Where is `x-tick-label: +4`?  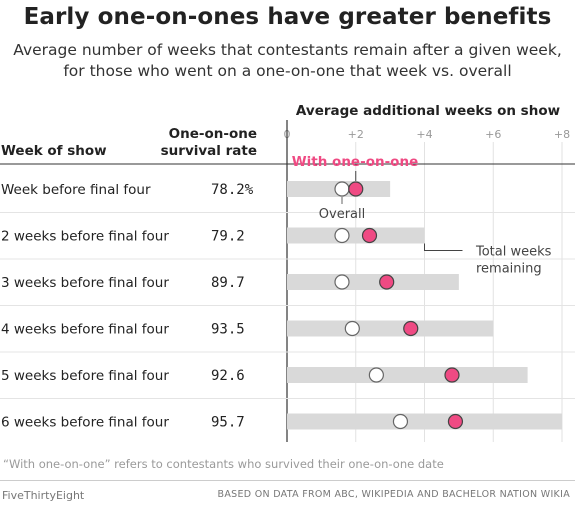 x-tick-label: +4 is located at coordinates (424, 134).